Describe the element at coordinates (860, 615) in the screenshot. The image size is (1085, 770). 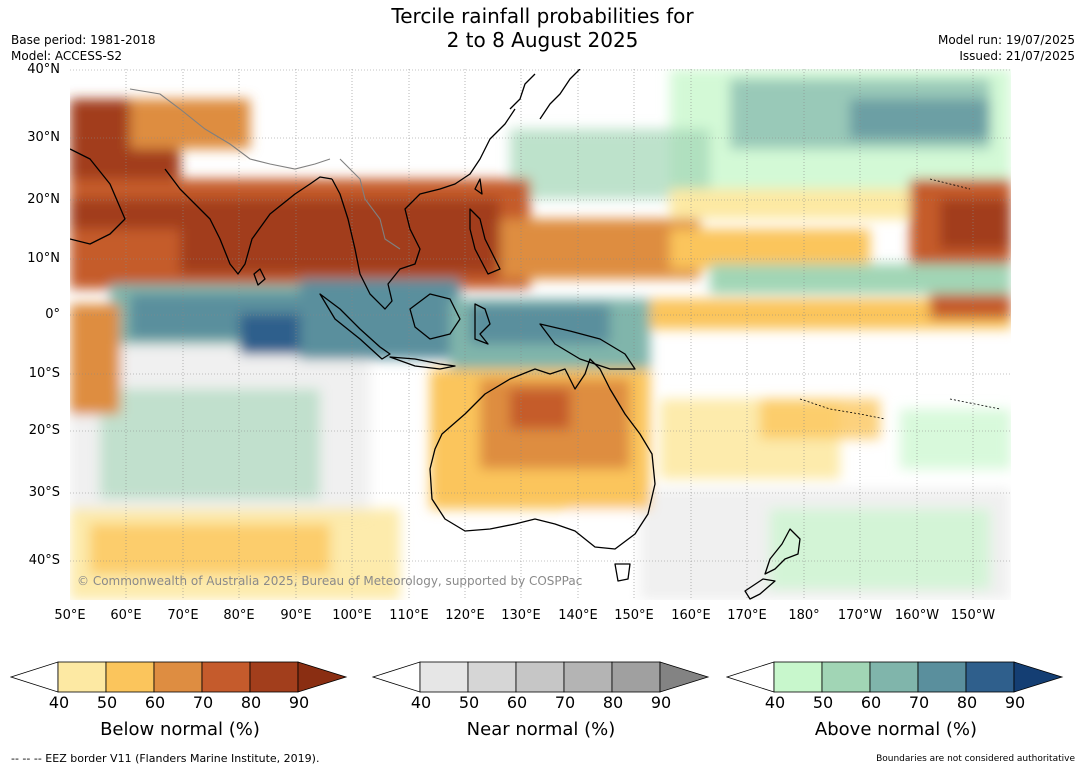
I see `lon-label: 170°W` at that location.